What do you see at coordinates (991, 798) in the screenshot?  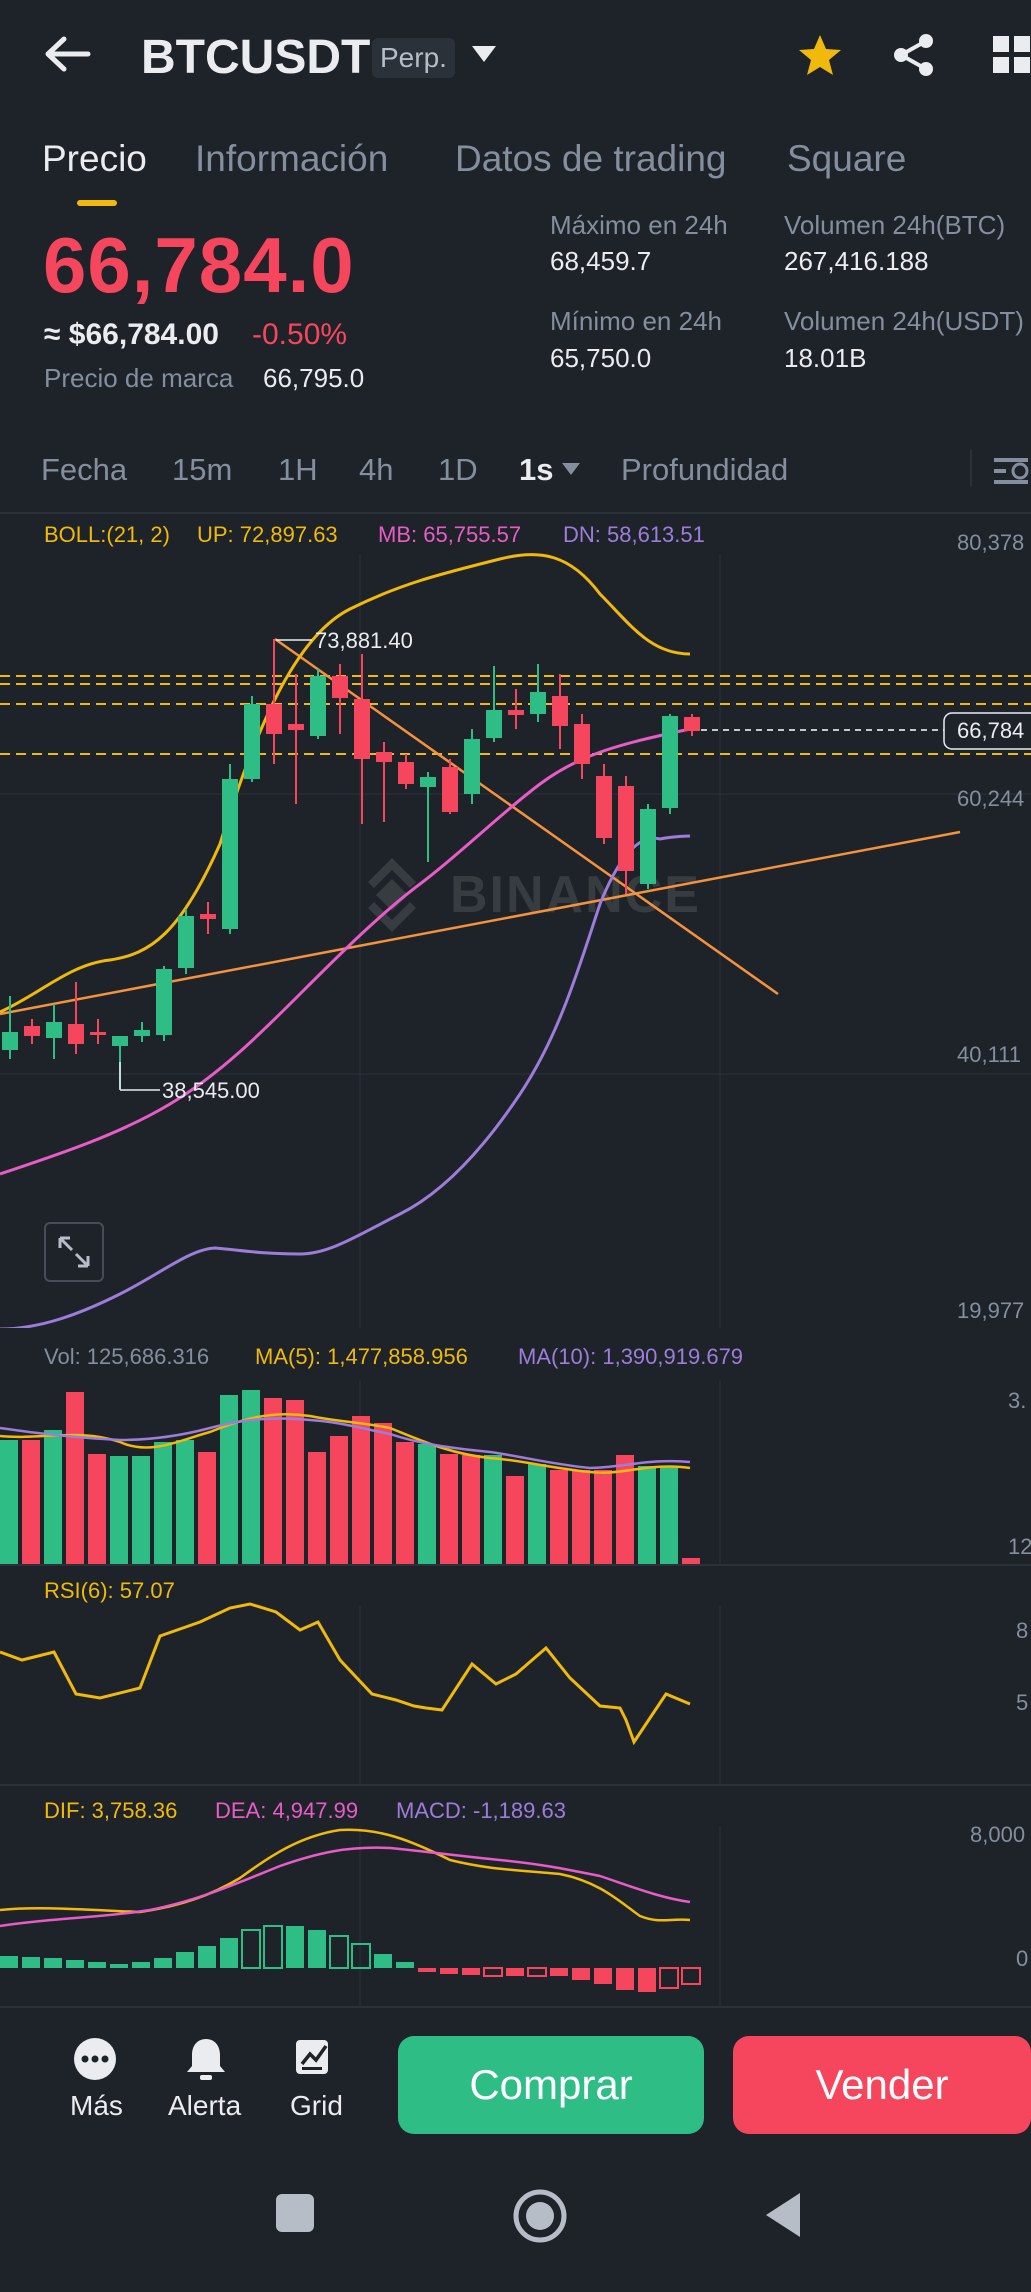 I see `axis-label-2: 60,244` at bounding box center [991, 798].